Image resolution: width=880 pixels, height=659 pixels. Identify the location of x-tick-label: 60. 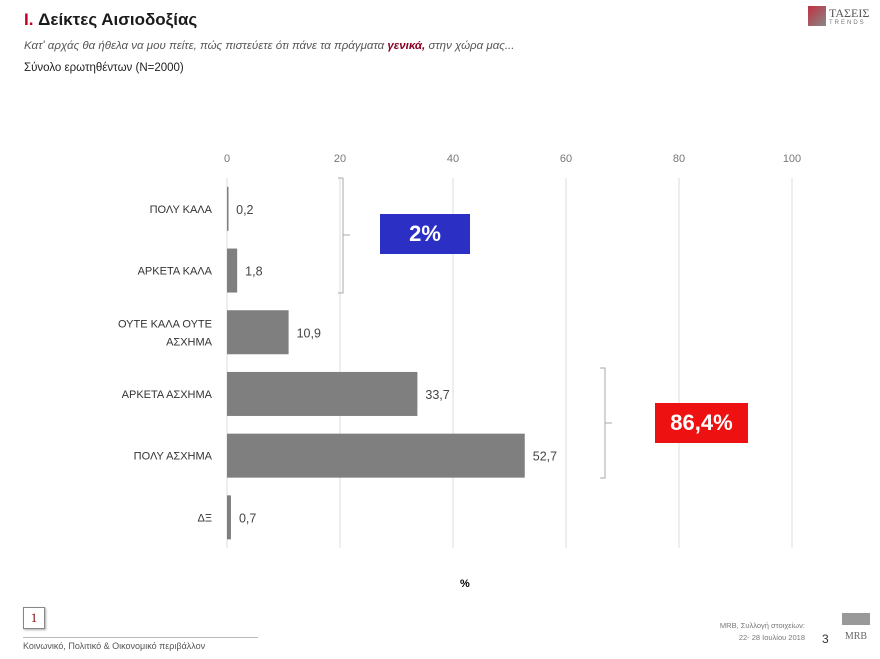
(566, 159).